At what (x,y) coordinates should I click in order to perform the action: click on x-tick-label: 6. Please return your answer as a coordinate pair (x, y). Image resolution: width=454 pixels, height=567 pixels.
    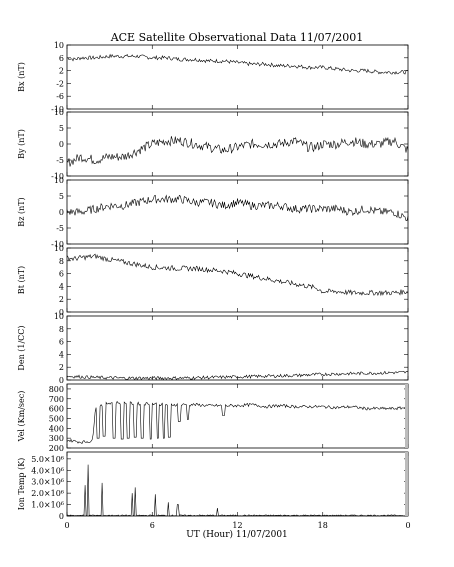
    Looking at the image, I should click on (152, 525).